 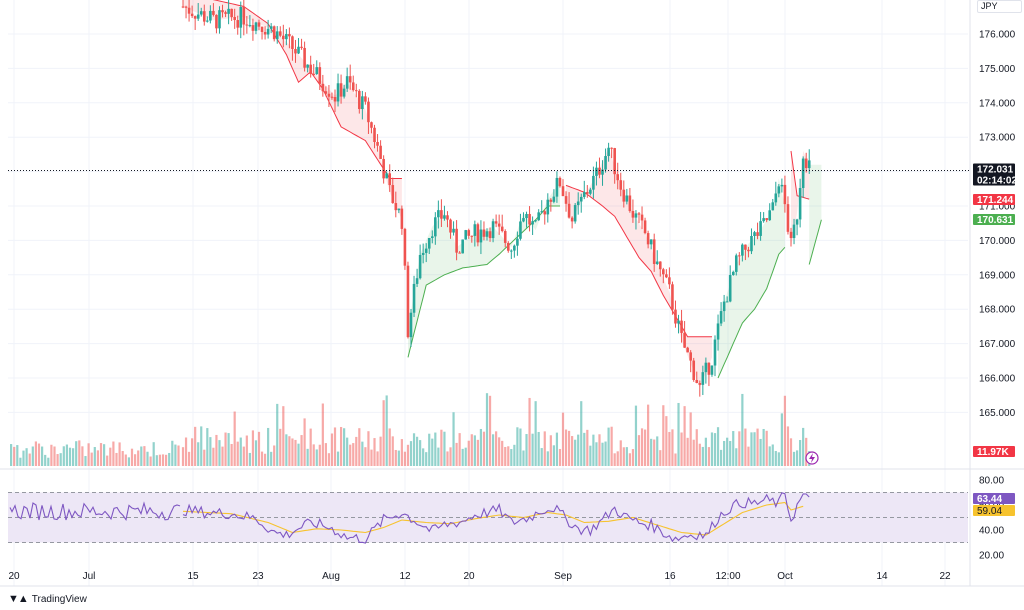 I want to click on rsi-ma-tag-text: 59.04, so click(x=989, y=511).